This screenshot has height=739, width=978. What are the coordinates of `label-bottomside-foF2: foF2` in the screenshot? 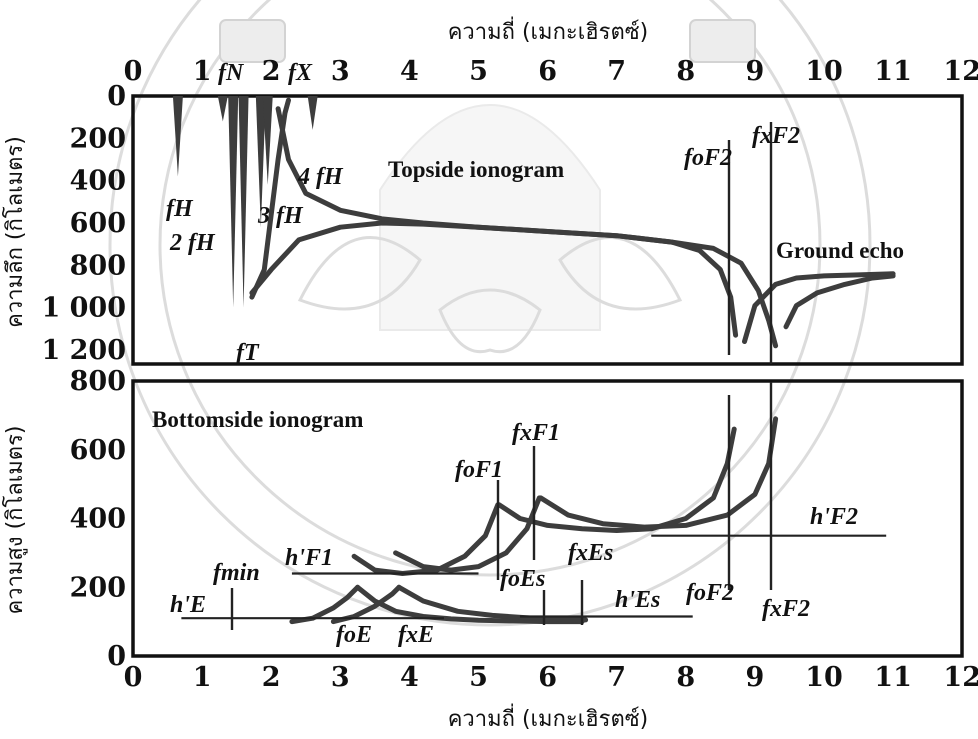 It's located at (710, 593).